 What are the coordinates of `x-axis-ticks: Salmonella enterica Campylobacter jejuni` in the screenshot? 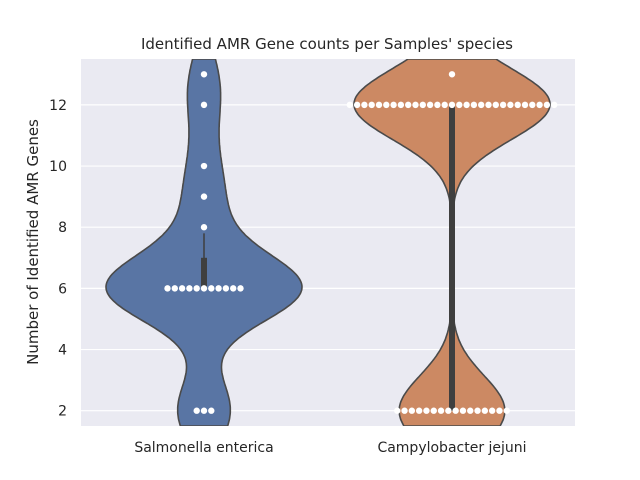 It's located at (330, 448).